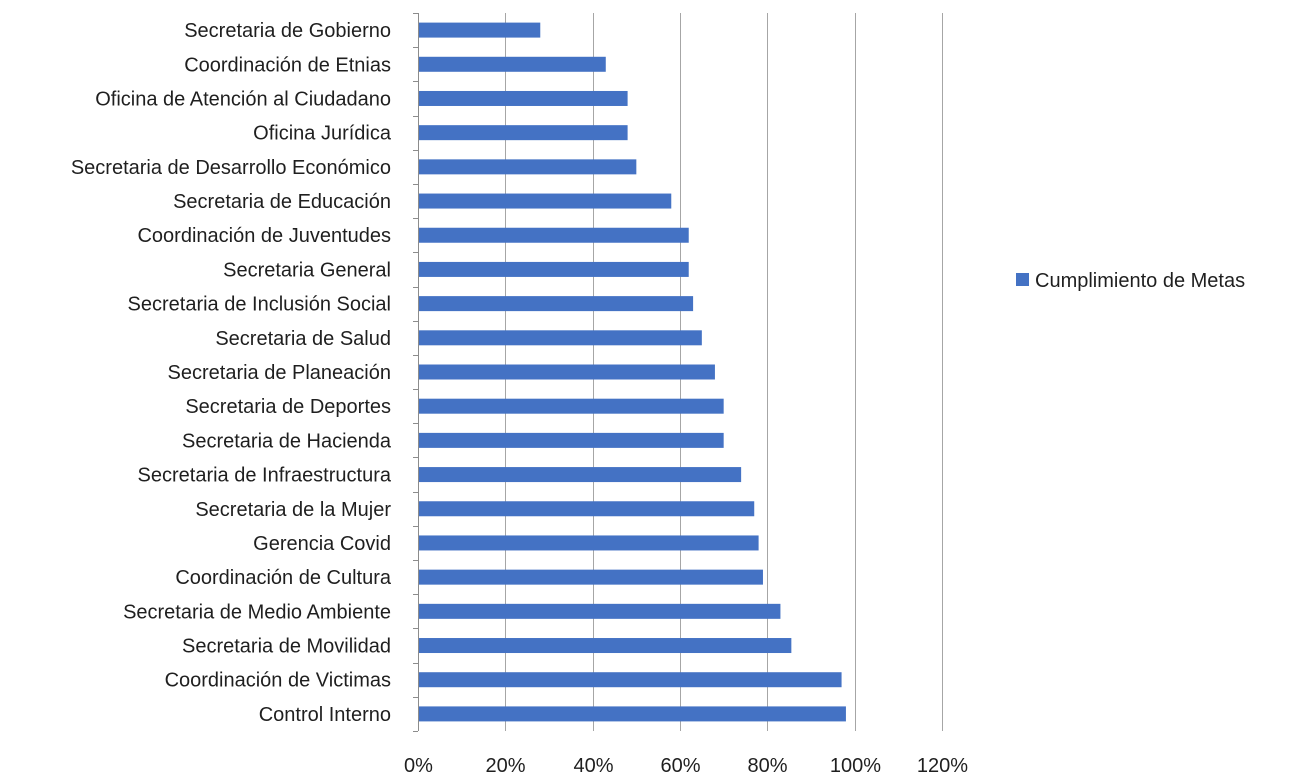 This screenshot has width=1301, height=775. What do you see at coordinates (416, 372) in the screenshot?
I see `category-axis` at bounding box center [416, 372].